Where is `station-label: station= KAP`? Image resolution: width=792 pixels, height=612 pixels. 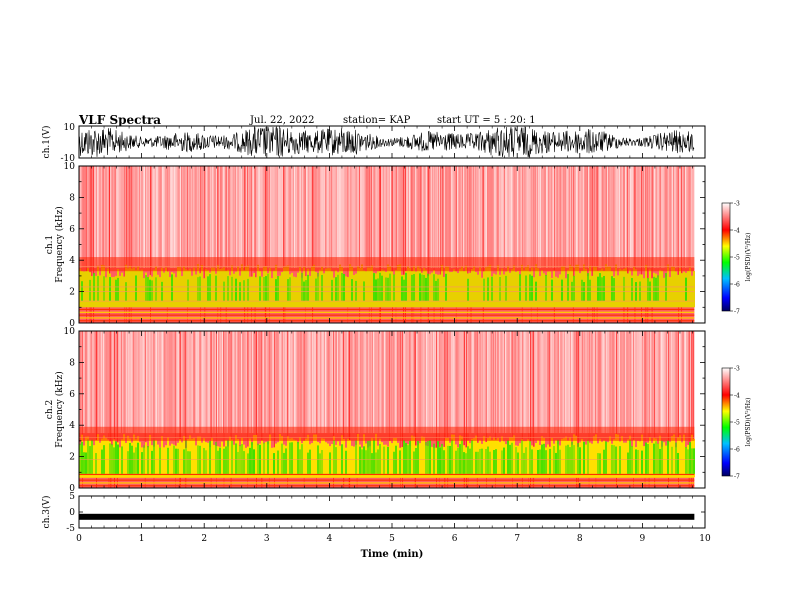
station-label: station= KAP is located at coordinates (377, 120).